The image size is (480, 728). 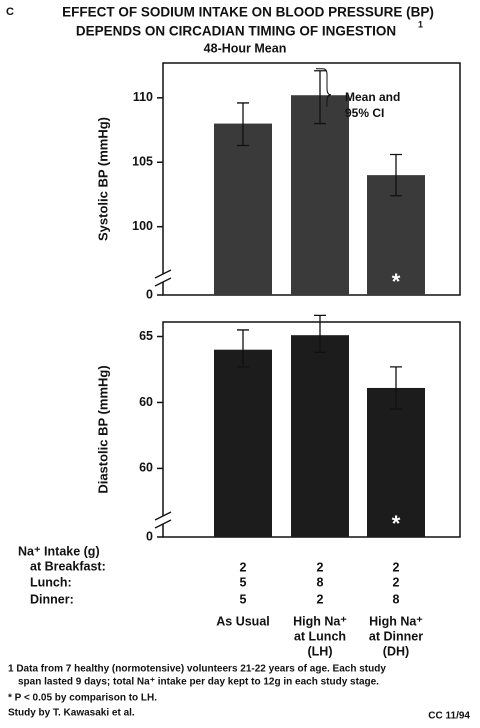 What do you see at coordinates (142, 162) in the screenshot?
I see `y-tick-label: 105` at bounding box center [142, 162].